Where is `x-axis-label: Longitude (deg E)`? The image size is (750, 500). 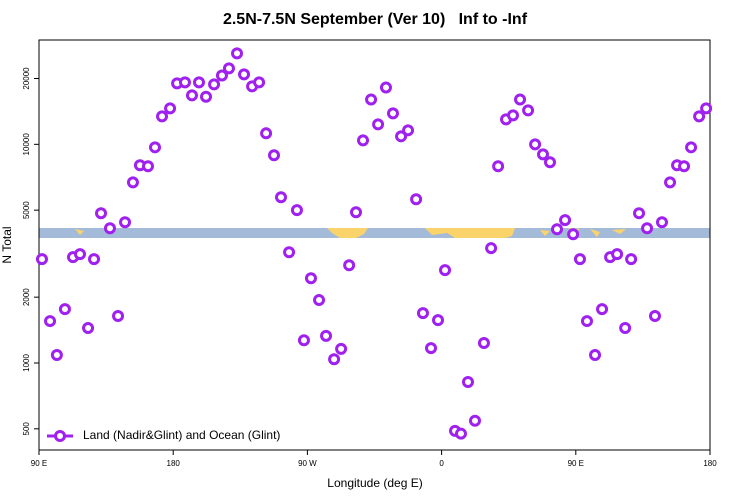 x-axis-label: Longitude (deg E) is located at coordinates (374, 483).